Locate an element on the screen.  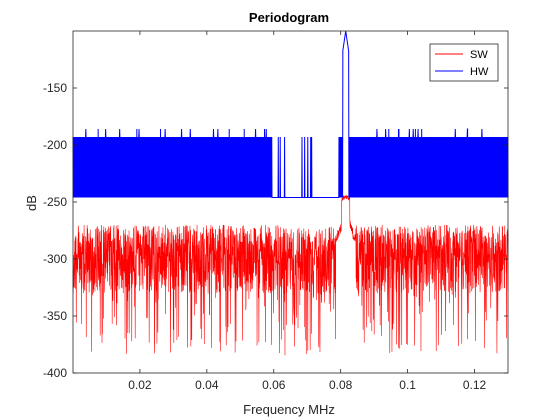
y-tick-label: -150 is located at coordinates (55, 88).